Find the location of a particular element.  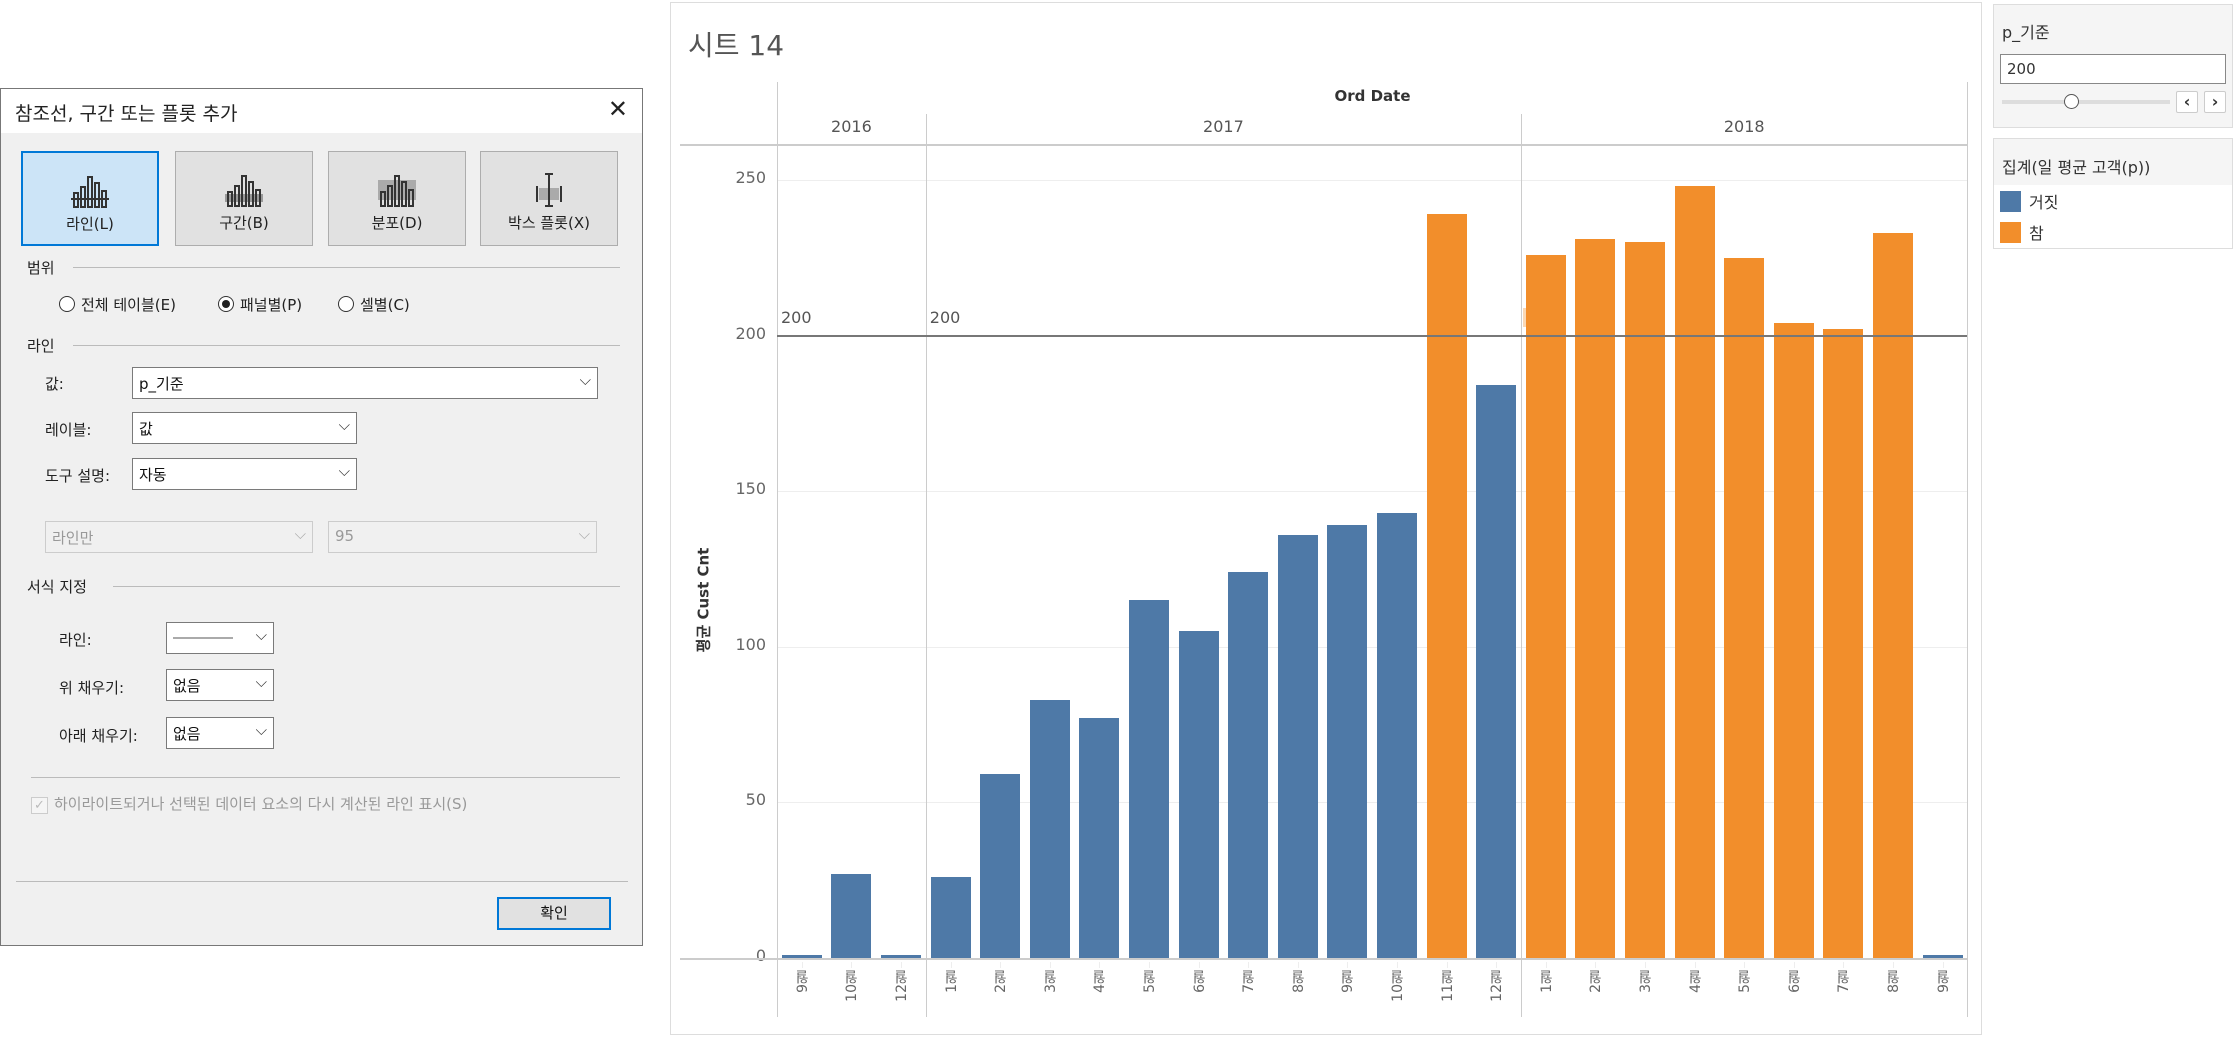

legend-item-false: 거짓 is located at coordinates (2029, 201).